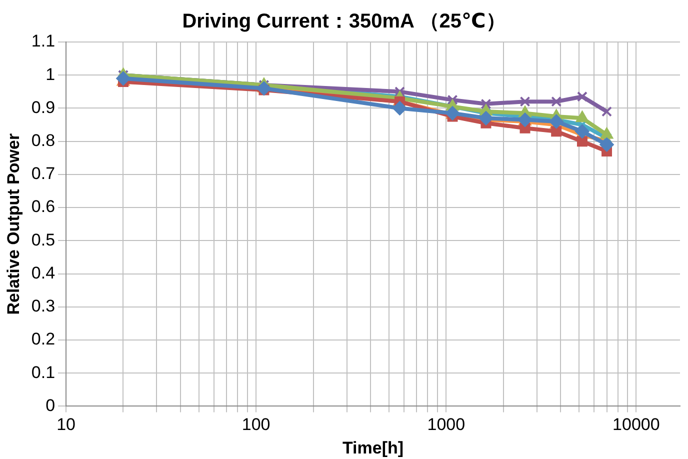 The height and width of the screenshot is (459, 688). What do you see at coordinates (43, 306) in the screenshot?
I see `y-tick-label: 0.3` at bounding box center [43, 306].